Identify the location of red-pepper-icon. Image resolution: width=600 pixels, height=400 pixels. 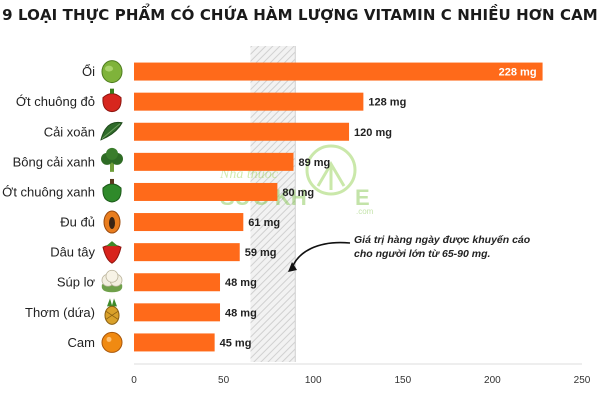
(112, 100).